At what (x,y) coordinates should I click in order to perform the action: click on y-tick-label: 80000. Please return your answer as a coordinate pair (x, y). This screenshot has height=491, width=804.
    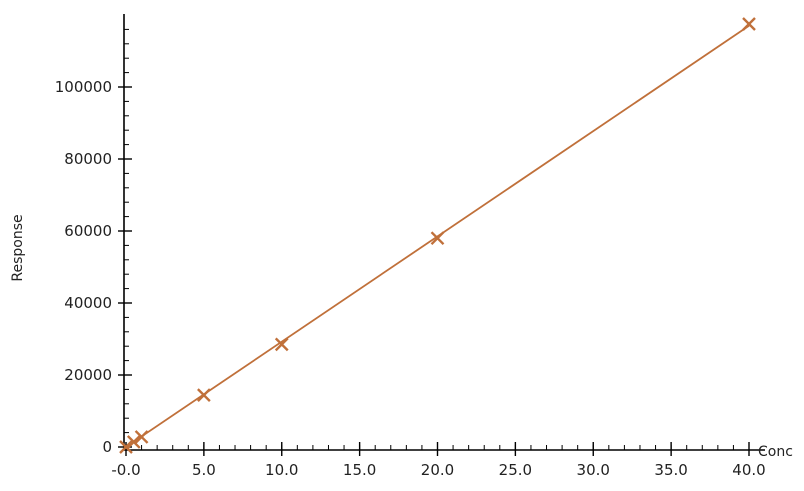
    Looking at the image, I should click on (88, 159).